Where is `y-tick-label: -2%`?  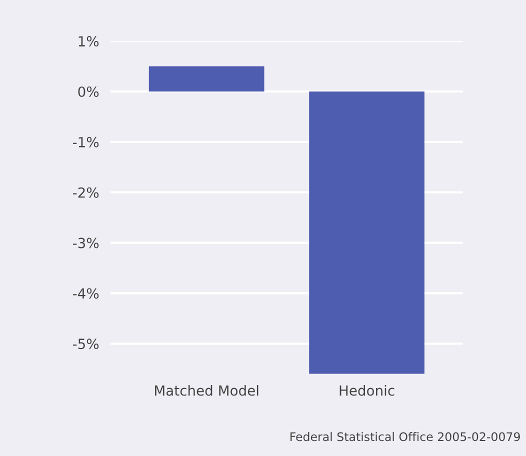
y-tick-label: -2% is located at coordinates (85, 192).